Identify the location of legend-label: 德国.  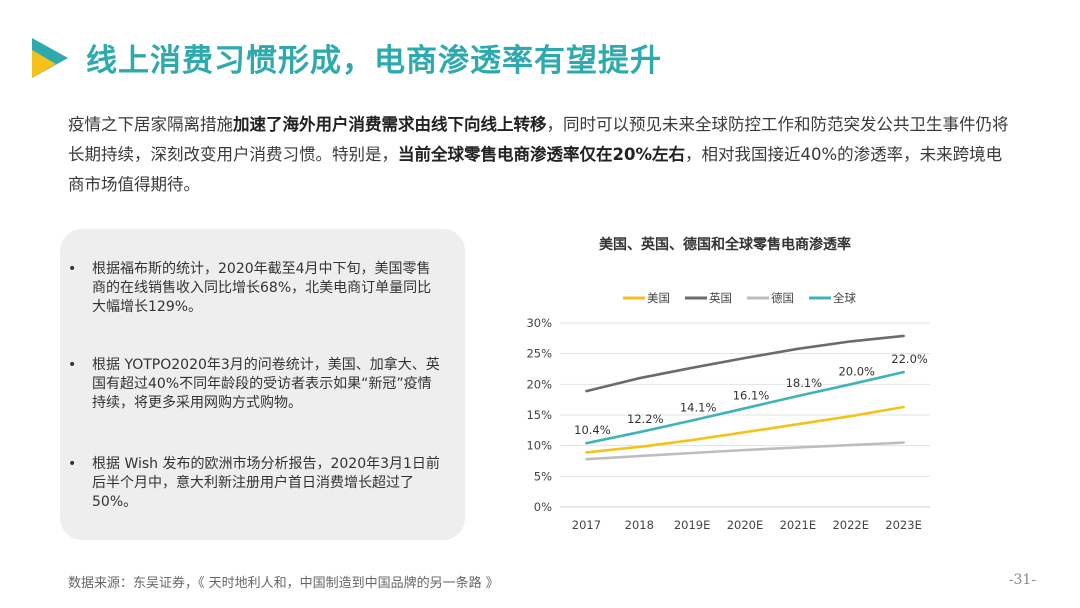
(782, 298).